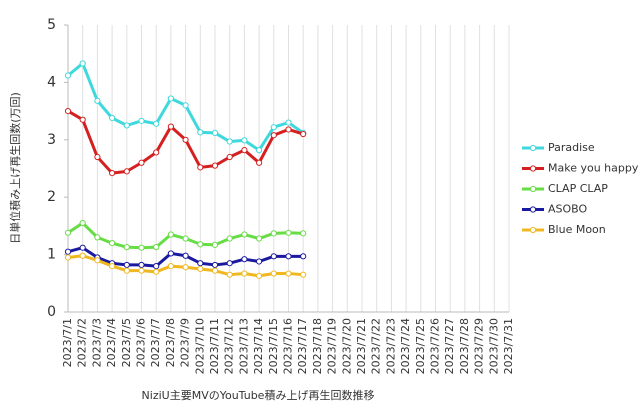 The height and width of the screenshot is (413, 640). Describe the element at coordinates (435, 346) in the screenshot. I see `x-tick-label: 2023/7/26` at that location.